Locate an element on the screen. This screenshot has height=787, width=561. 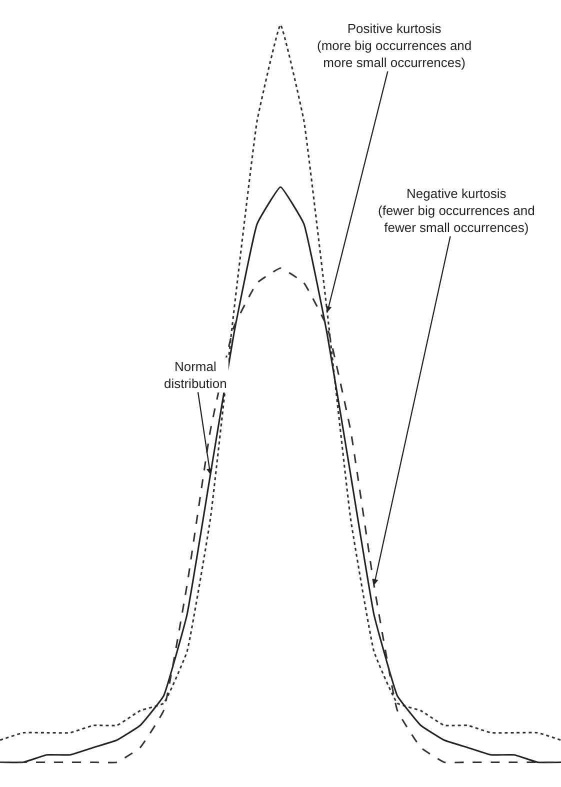
series-label: Positive kurtosis (more big occurrences and more small occurrences) is located at coordinates (394, 45).